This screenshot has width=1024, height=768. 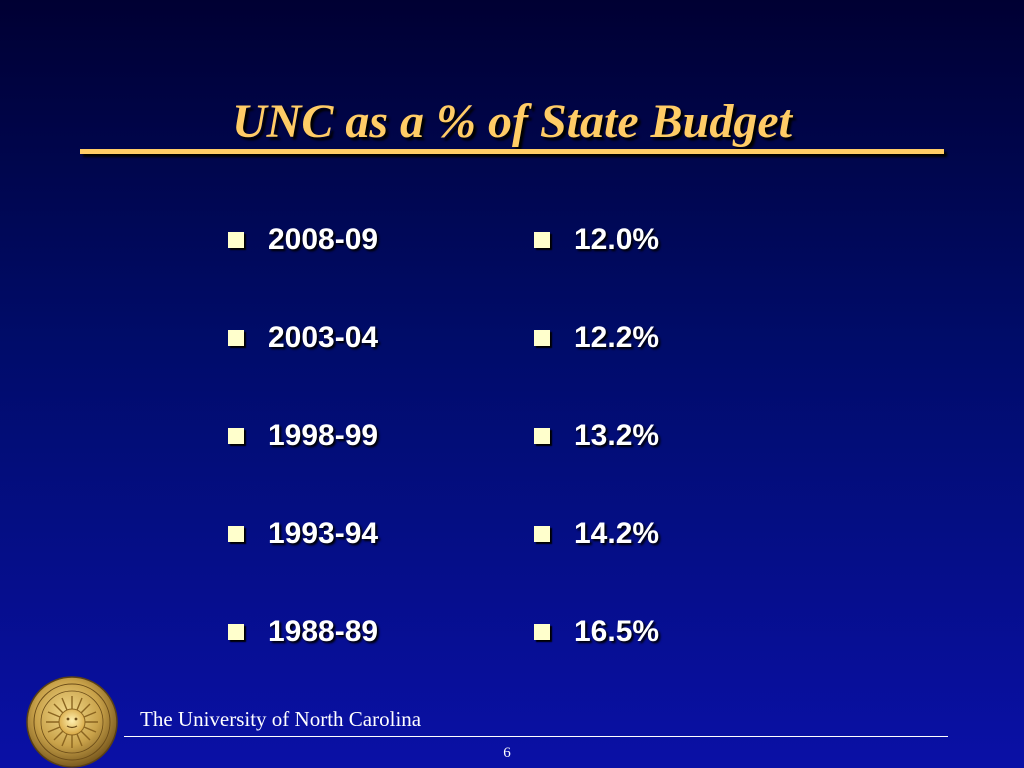 I want to click on percentage-item: 12.0%, so click(x=596, y=271).